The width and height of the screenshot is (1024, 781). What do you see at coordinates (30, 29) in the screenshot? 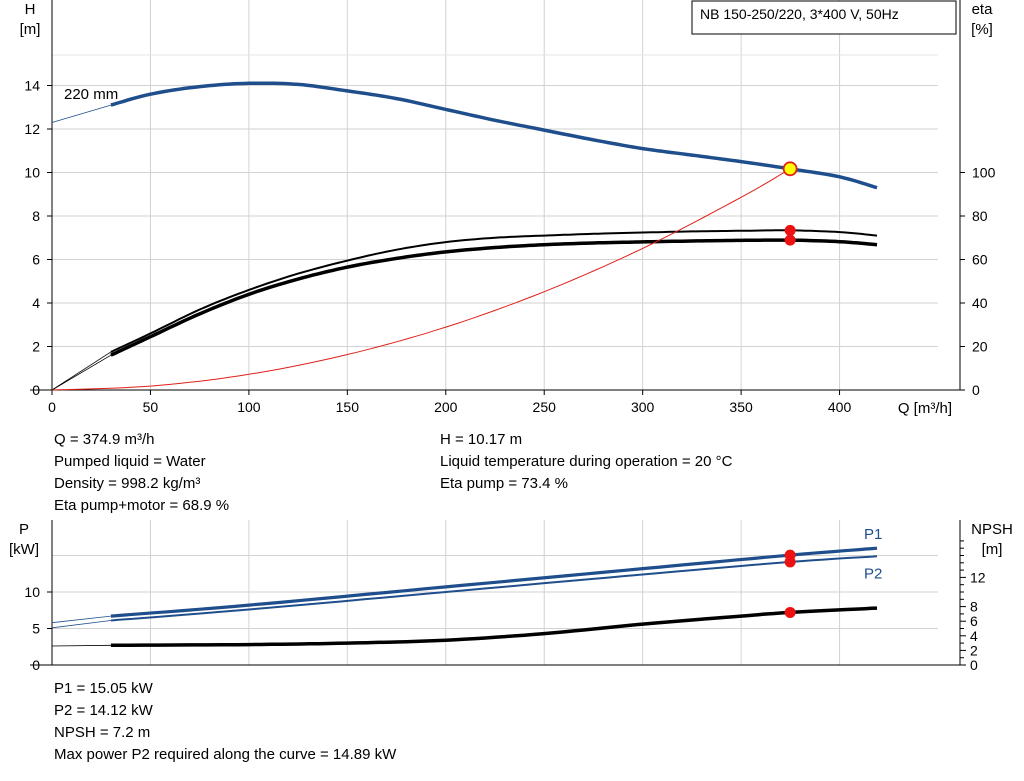
I see `y-axis-unit: [m]` at bounding box center [30, 29].